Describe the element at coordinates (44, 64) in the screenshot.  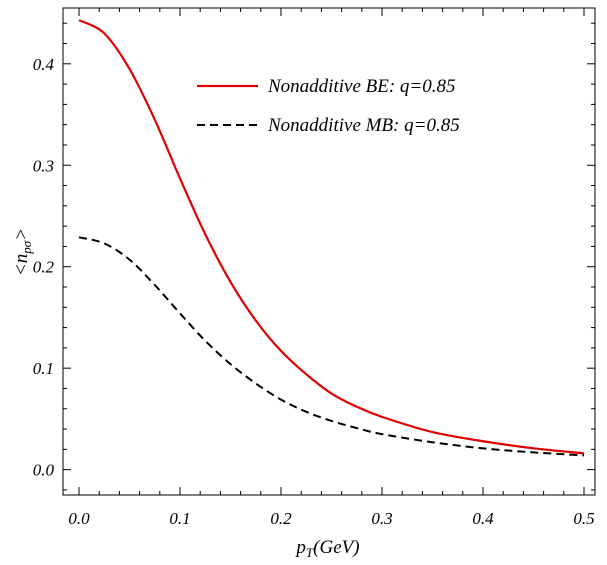
I see `y-tick-label: 0.4` at that location.